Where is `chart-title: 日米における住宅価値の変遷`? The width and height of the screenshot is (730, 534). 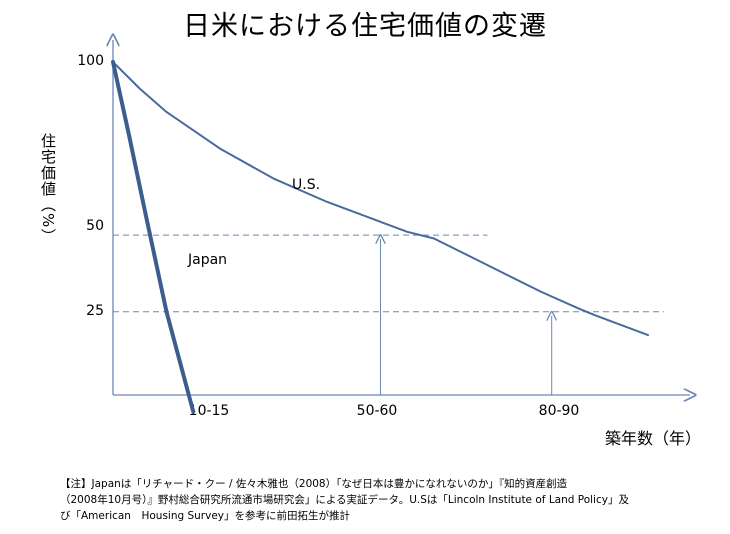 chart-title: 日米における住宅価値の変遷 is located at coordinates (365, 26).